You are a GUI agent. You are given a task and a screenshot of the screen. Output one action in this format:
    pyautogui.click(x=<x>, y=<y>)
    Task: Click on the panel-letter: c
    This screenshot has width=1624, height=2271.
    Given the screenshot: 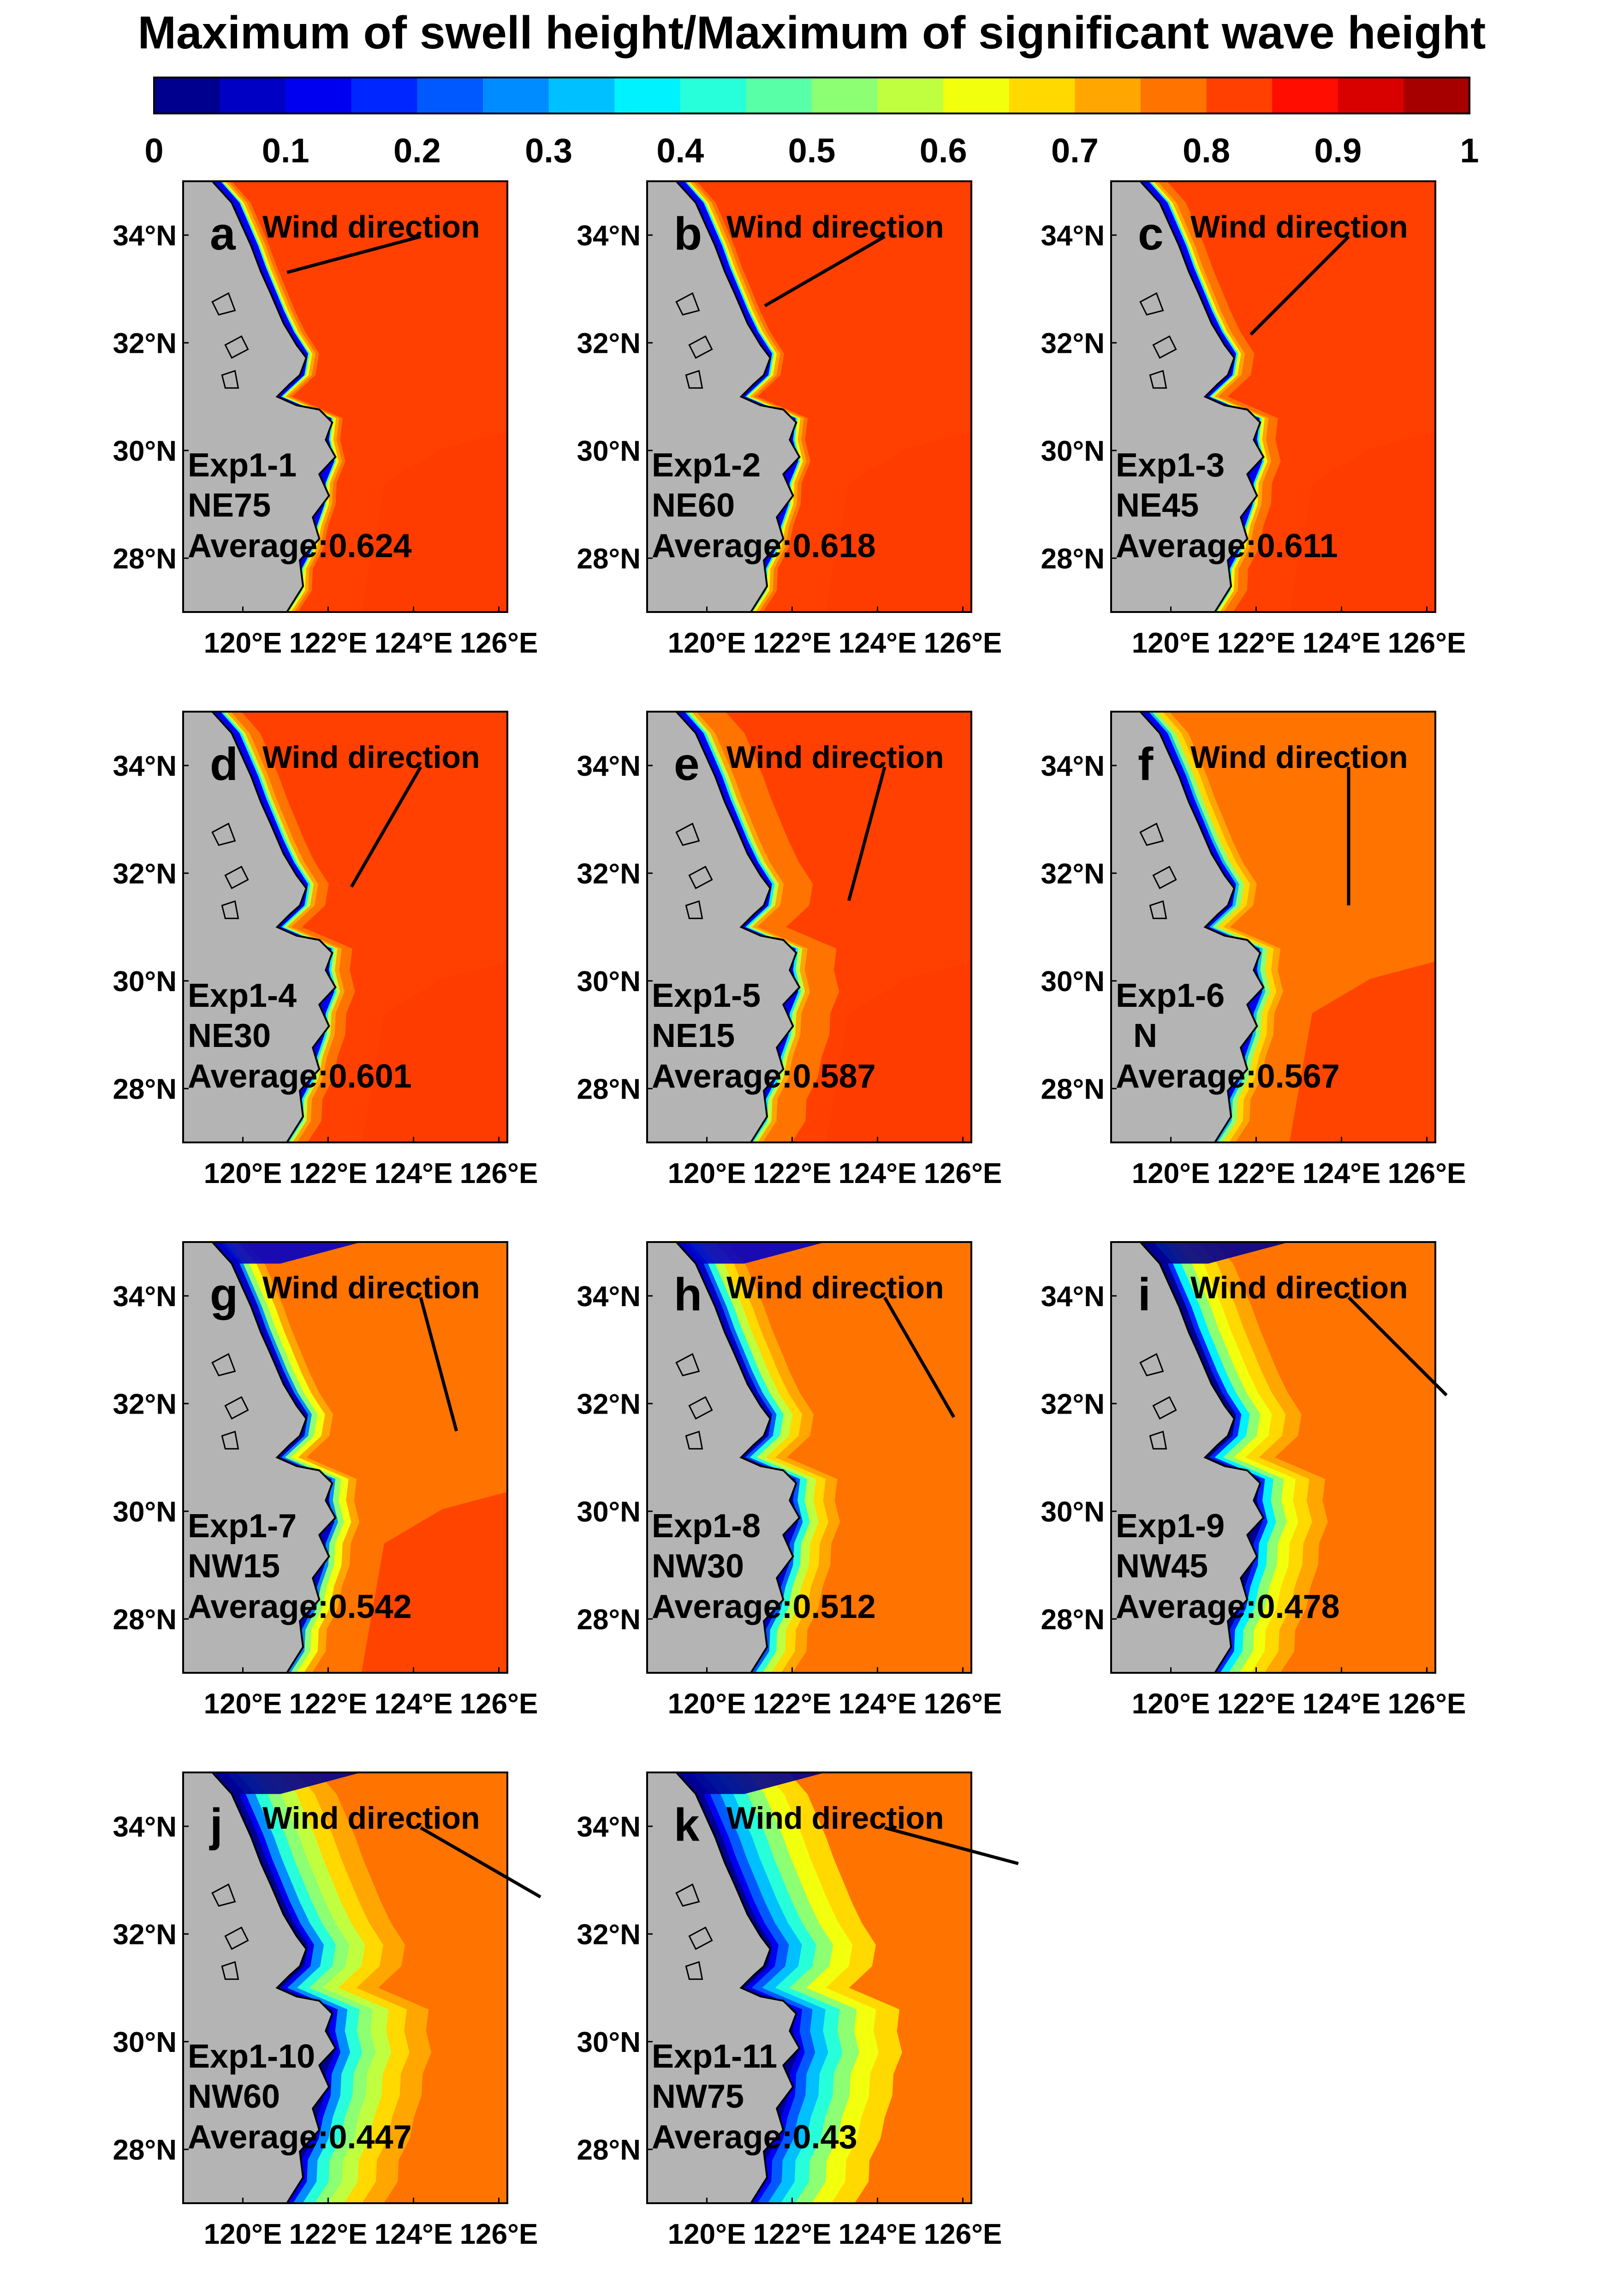 What is the action you would take?
    pyautogui.click(x=1151, y=234)
    